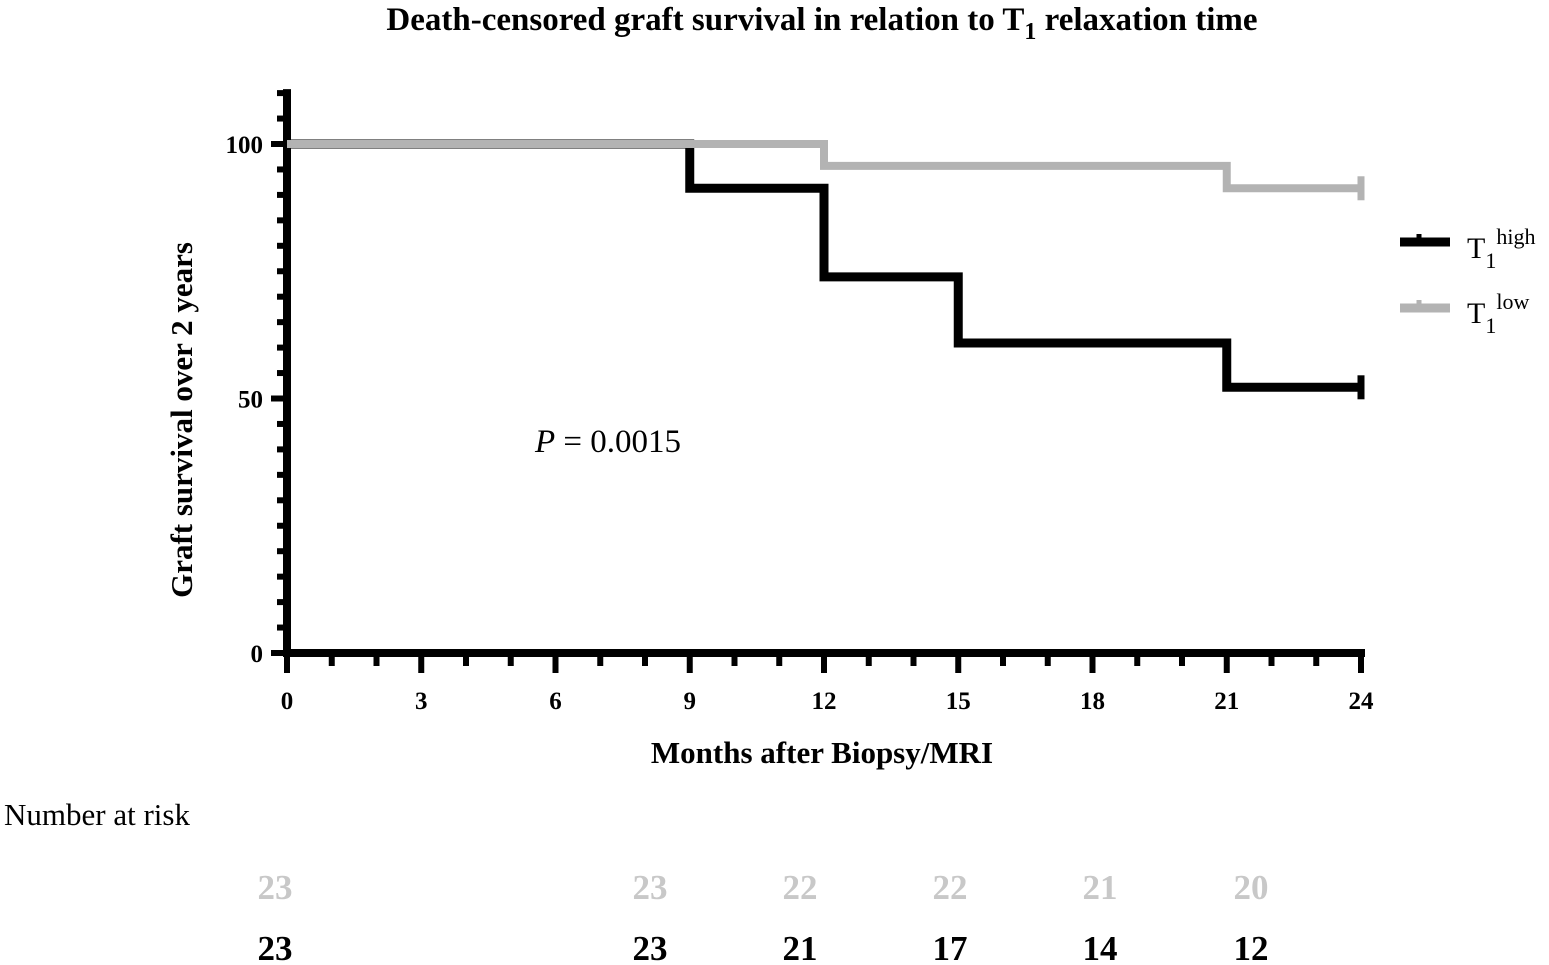  What do you see at coordinates (618, 442) in the screenshot?
I see `p-value-text: = 0.0015` at bounding box center [618, 442].